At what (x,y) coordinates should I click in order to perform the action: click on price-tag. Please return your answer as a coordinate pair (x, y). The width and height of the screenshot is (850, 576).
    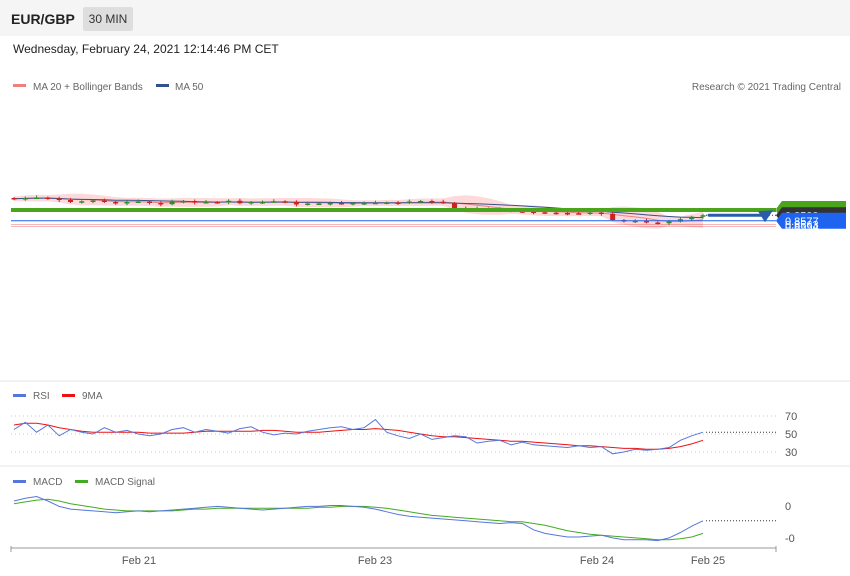
    Looking at the image, I should click on (811, 220).